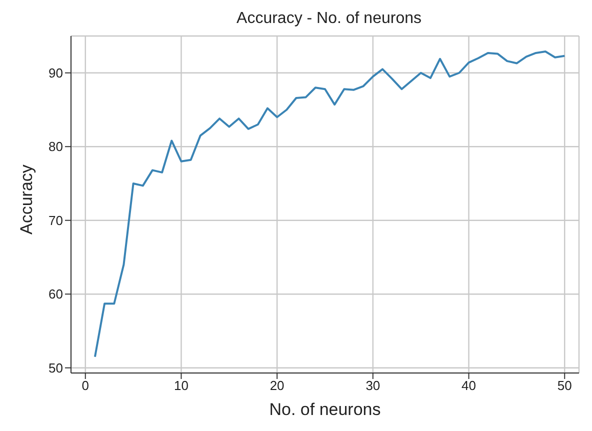  Describe the element at coordinates (277, 386) in the screenshot. I see `x-tick-label: 20` at that location.